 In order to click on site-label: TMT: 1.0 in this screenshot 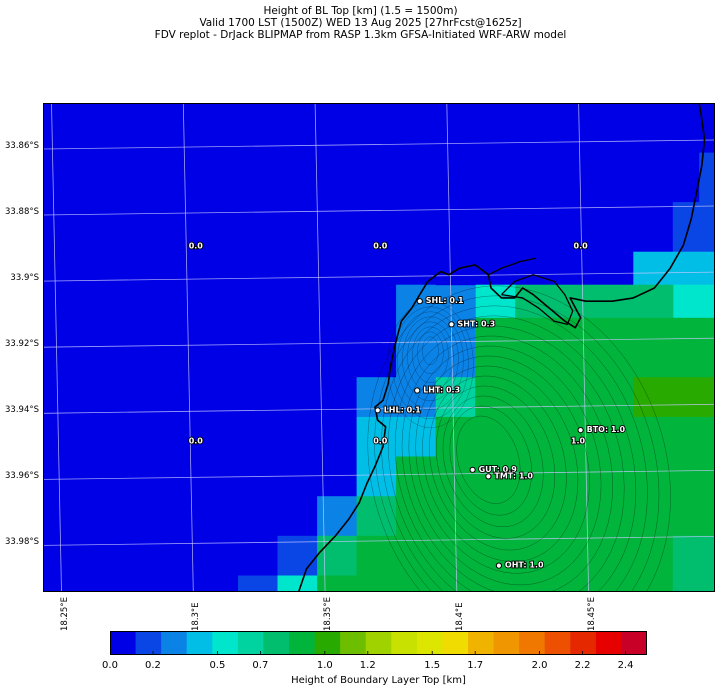, I will do `click(513, 475)`.